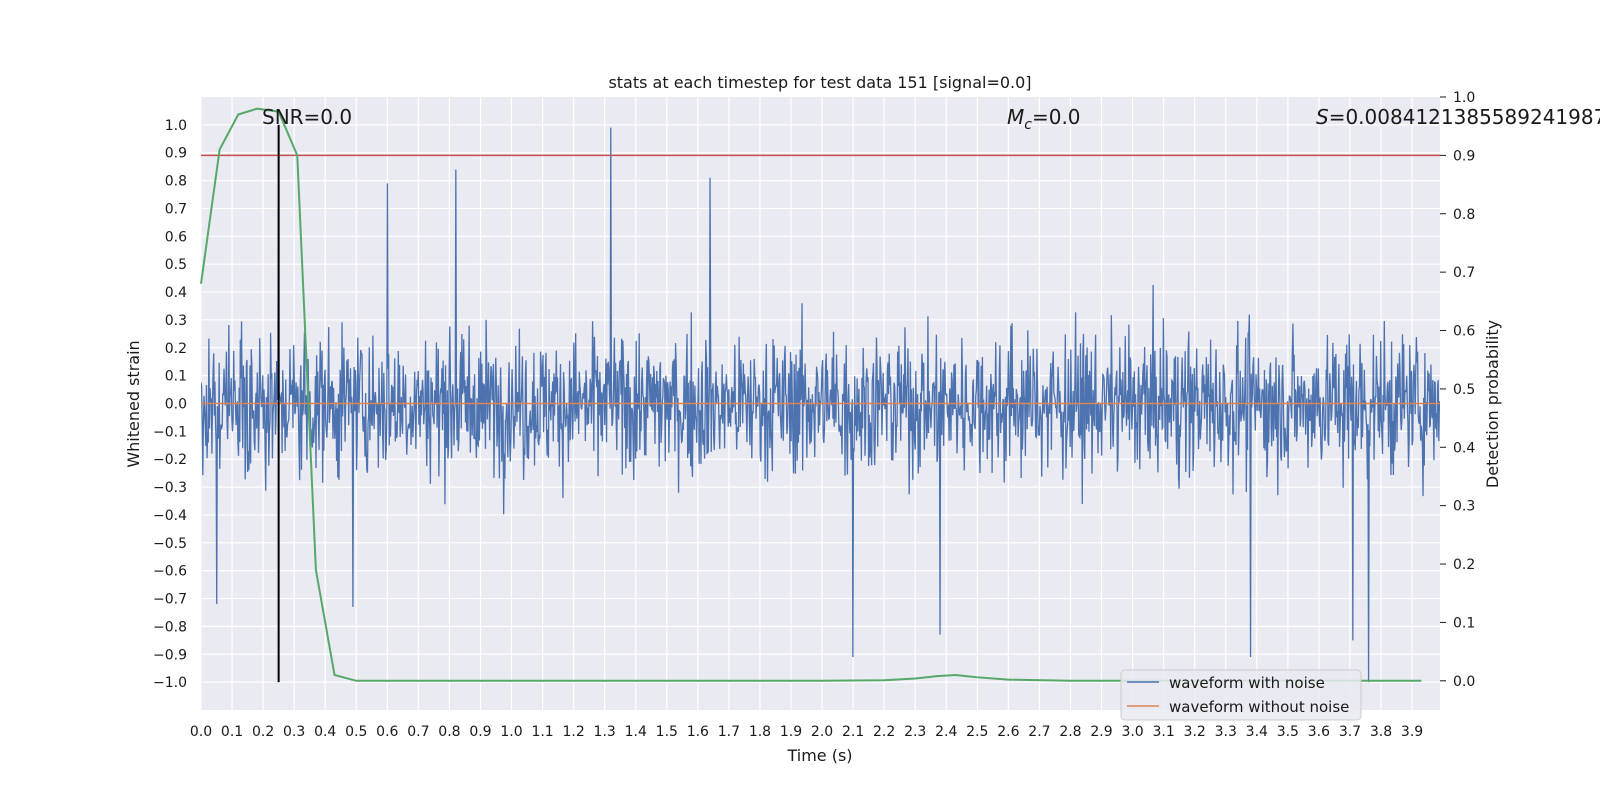  Describe the element at coordinates (1101, 732) in the screenshot. I see `x-tick-label: 2.9` at that location.